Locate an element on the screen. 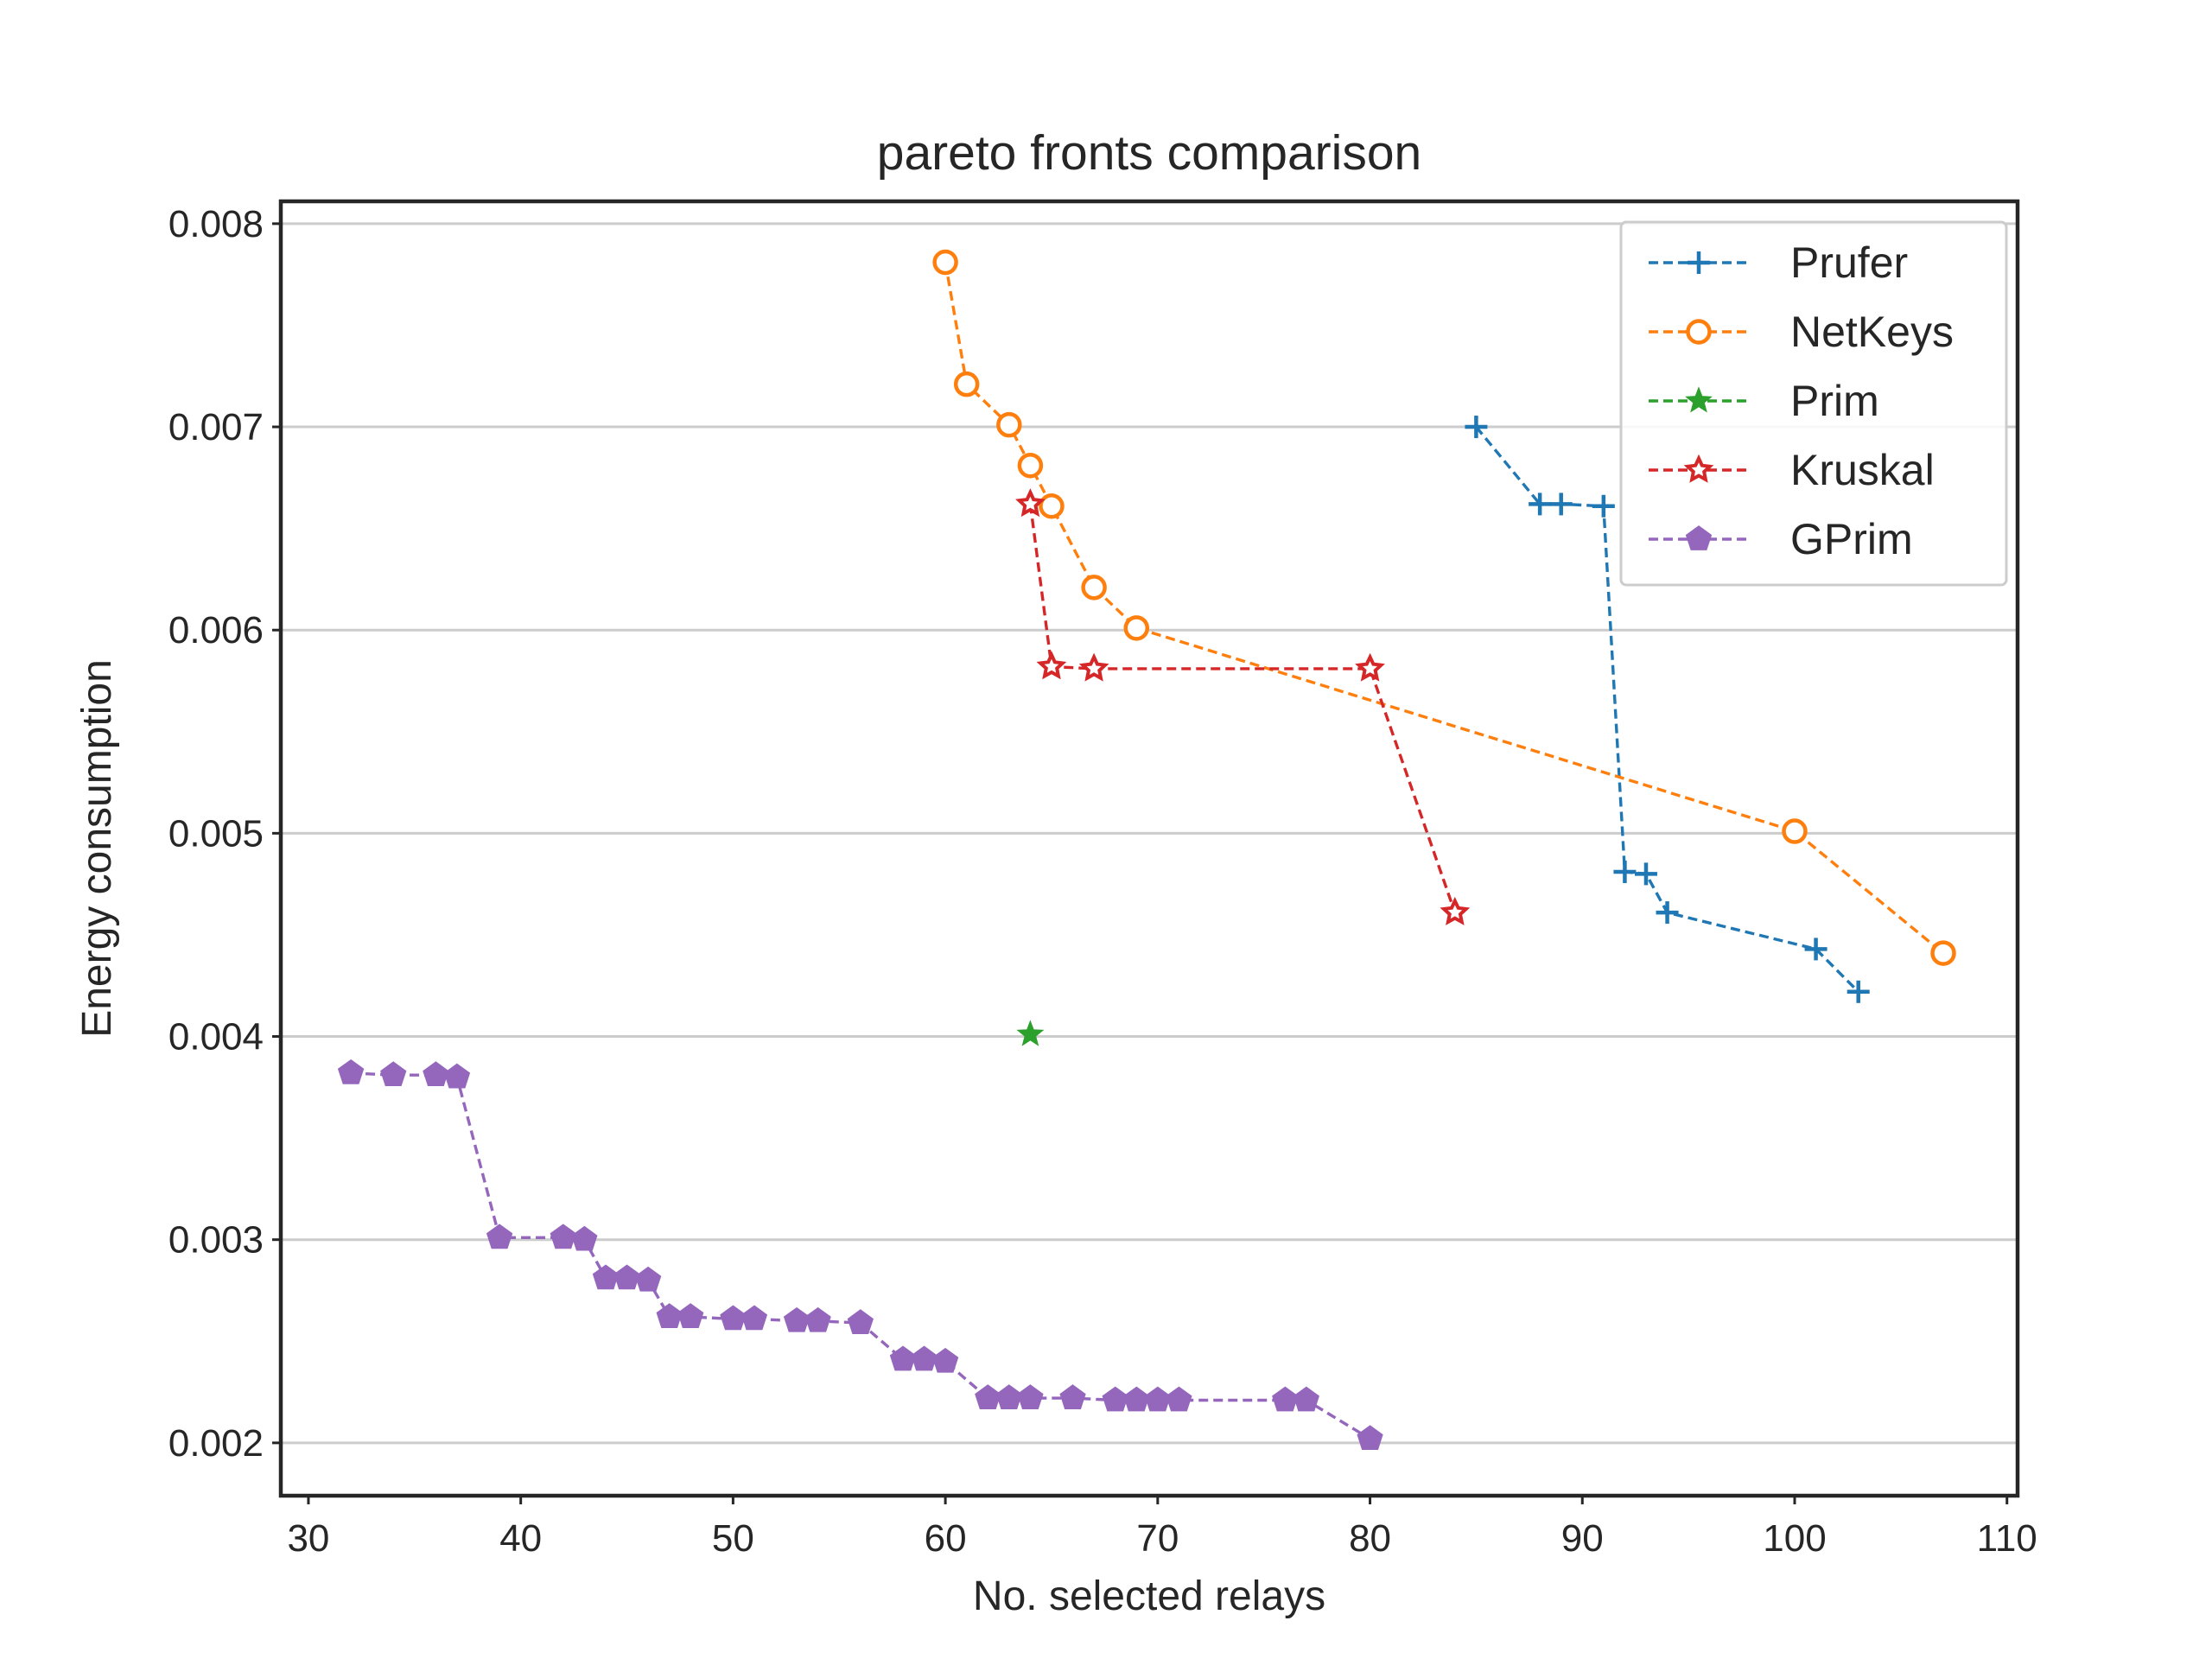 Image resolution: width=2212 pixels, height=1659 pixels. legend-item-gprim: GPrim is located at coordinates (1781, 539).